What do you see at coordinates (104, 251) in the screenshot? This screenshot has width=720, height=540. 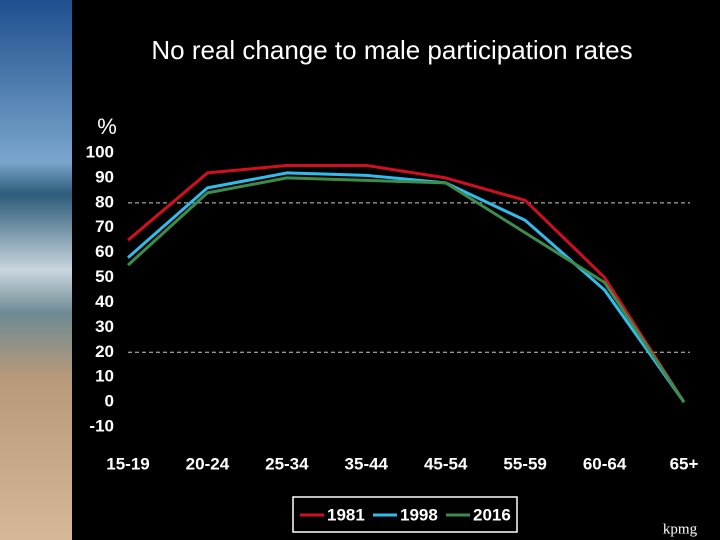 I see `y-tick-label: 60` at bounding box center [104, 251].